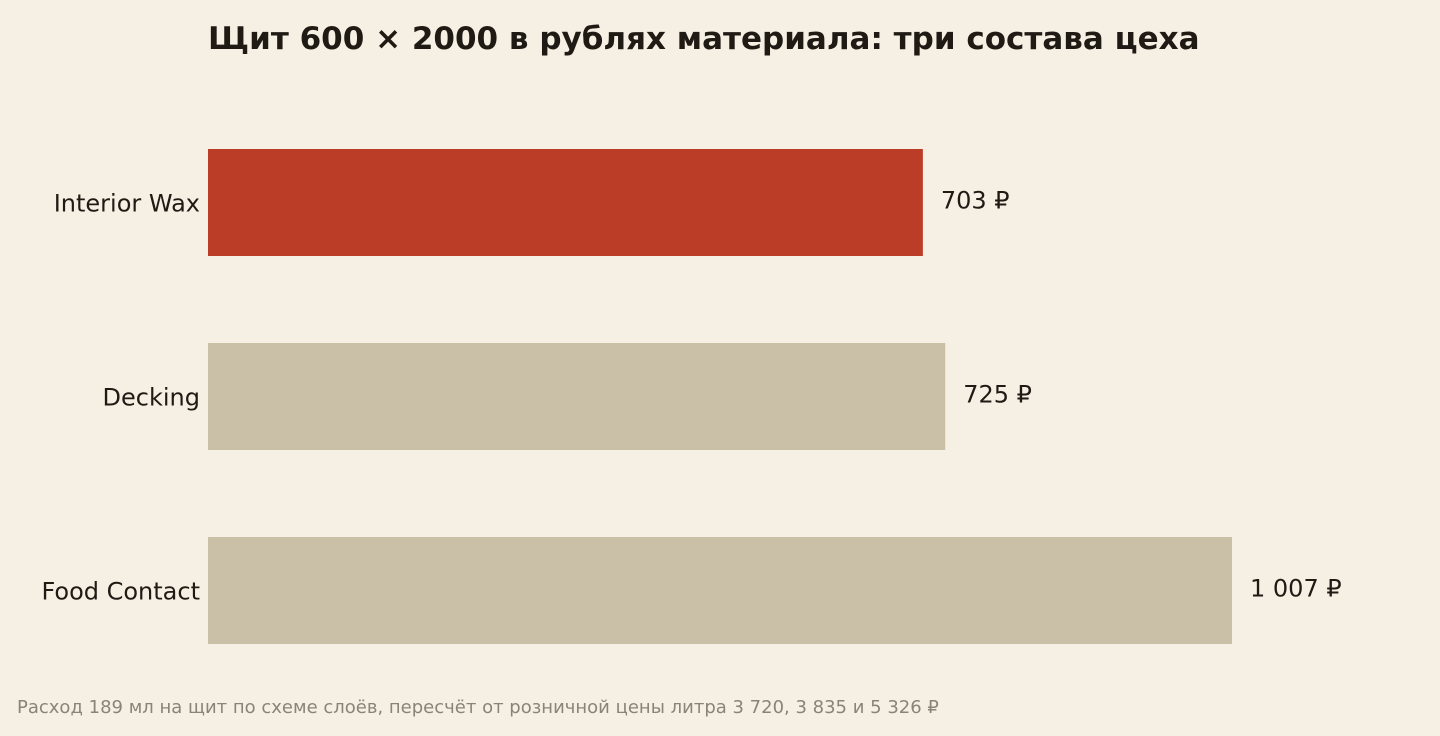  Describe the element at coordinates (997, 395) in the screenshot. I see `value-label-decking: 725 ₽` at that location.